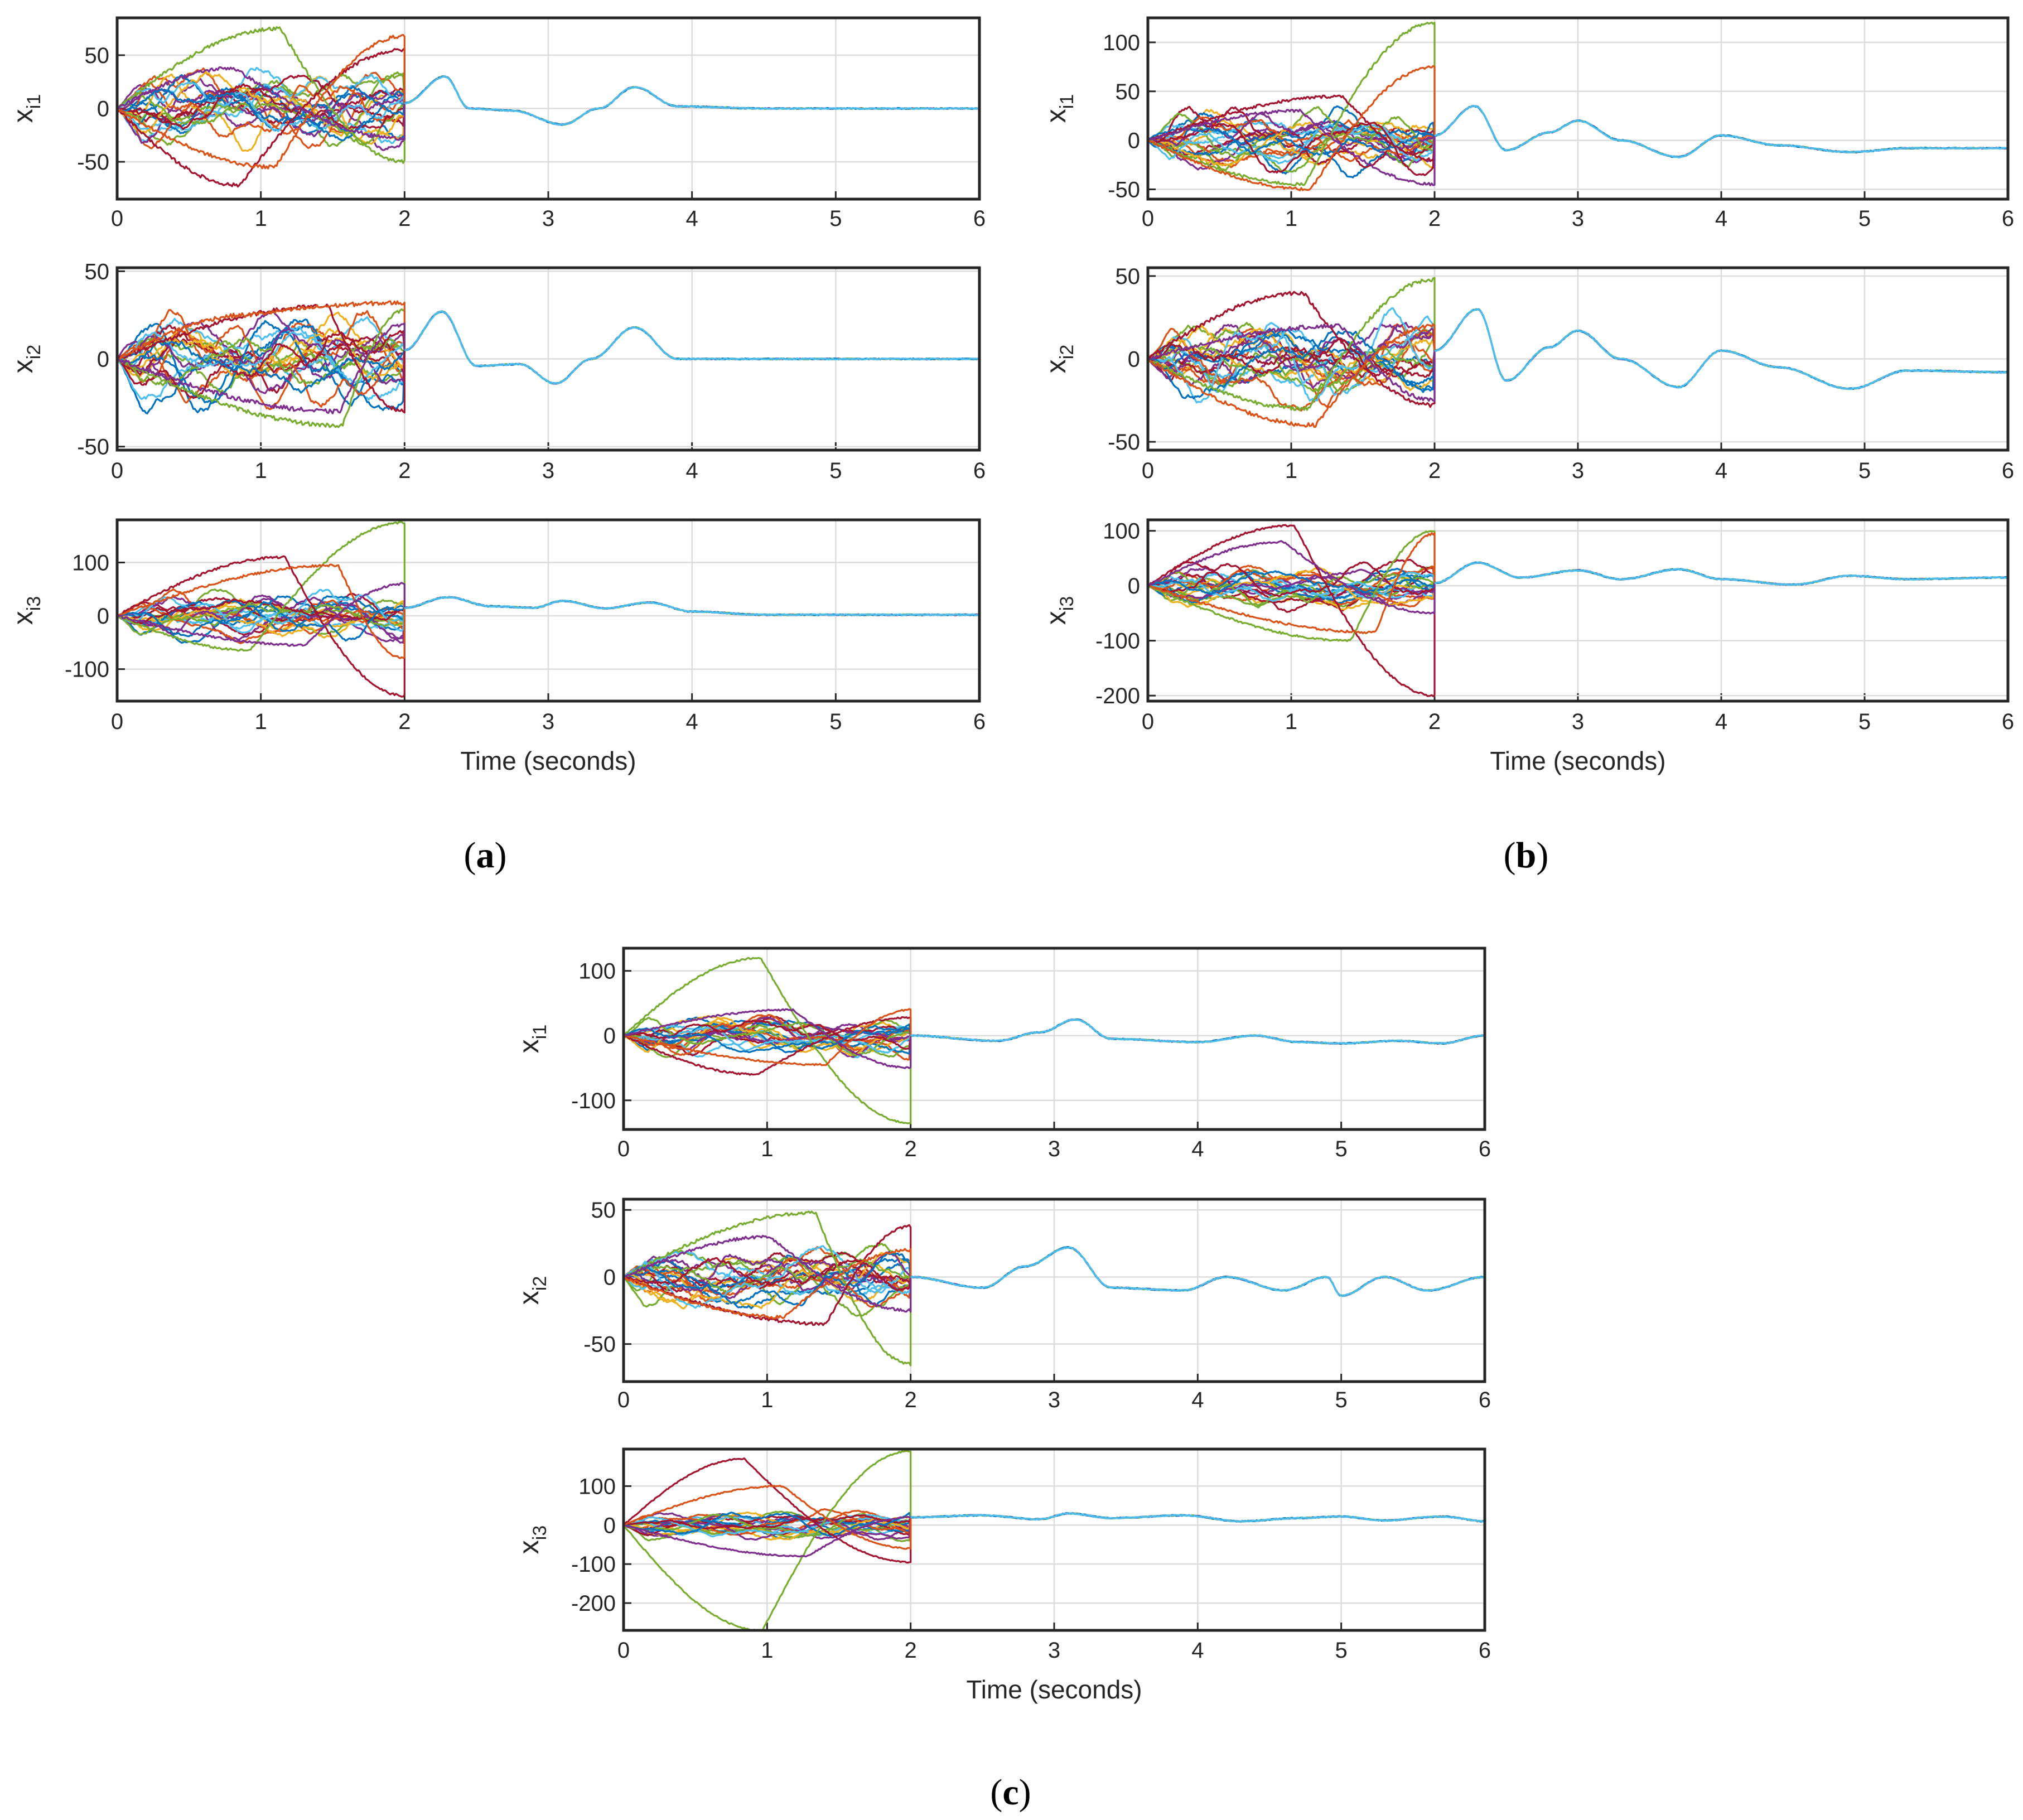  I want to click on caption-letter: c, so click(1010, 1792).